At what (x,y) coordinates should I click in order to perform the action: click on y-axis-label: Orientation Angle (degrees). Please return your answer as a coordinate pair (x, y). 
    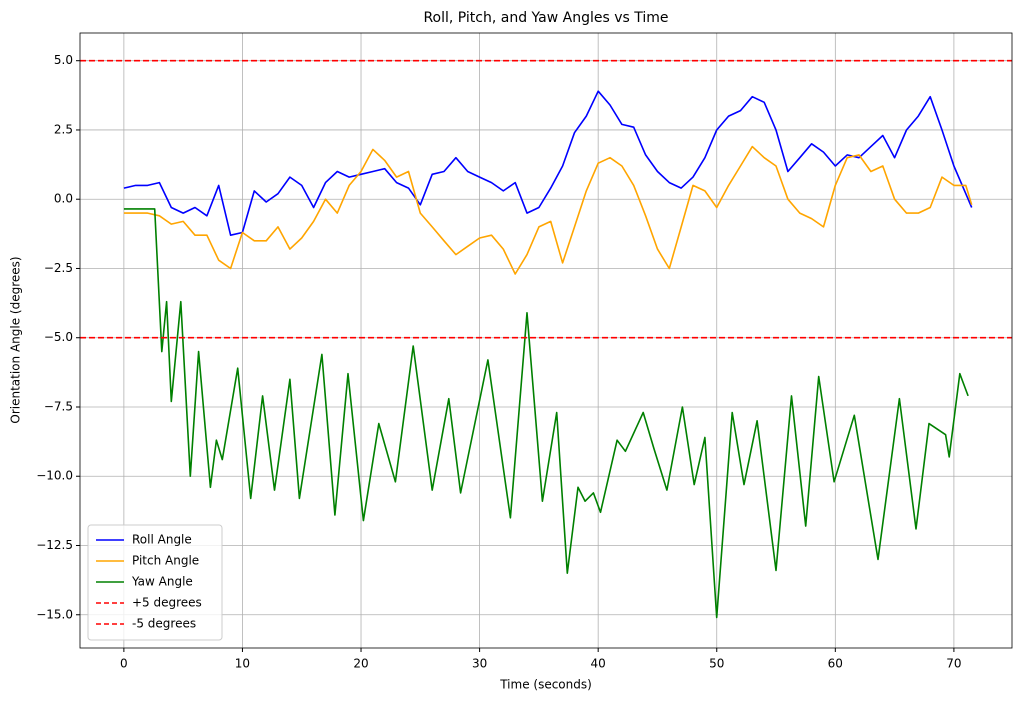
    Looking at the image, I should click on (16, 339).